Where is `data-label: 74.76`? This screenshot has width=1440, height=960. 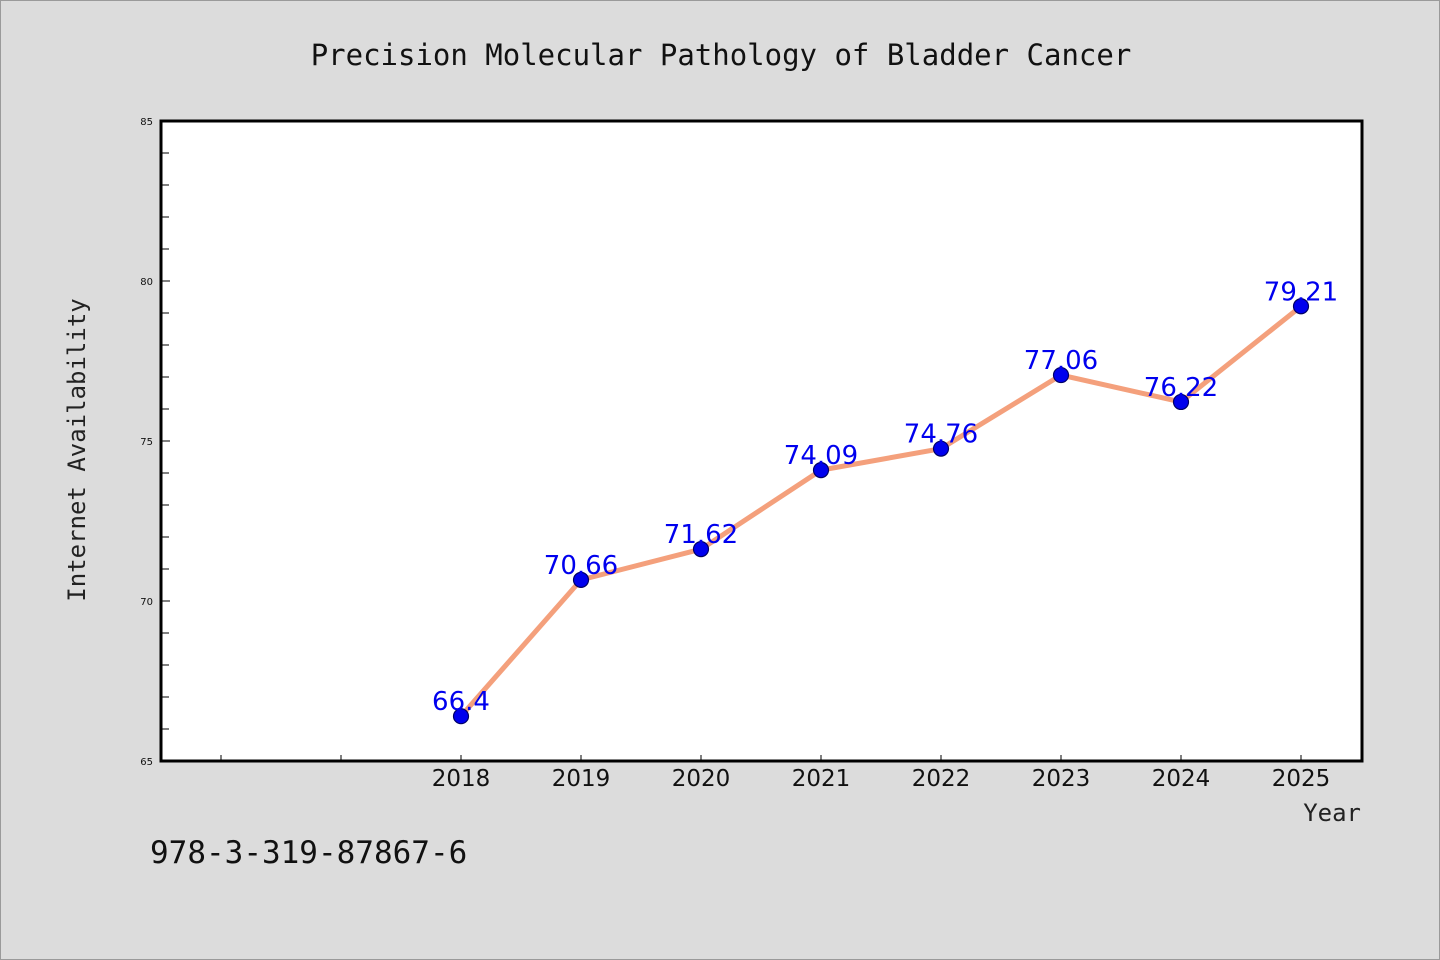
data-label: 74.76 is located at coordinates (941, 435).